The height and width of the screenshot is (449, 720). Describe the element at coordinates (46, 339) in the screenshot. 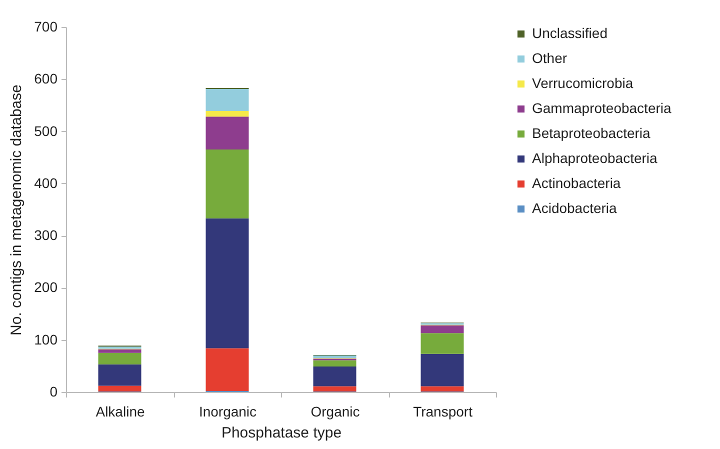

I see `y-tick-label: 100` at that location.